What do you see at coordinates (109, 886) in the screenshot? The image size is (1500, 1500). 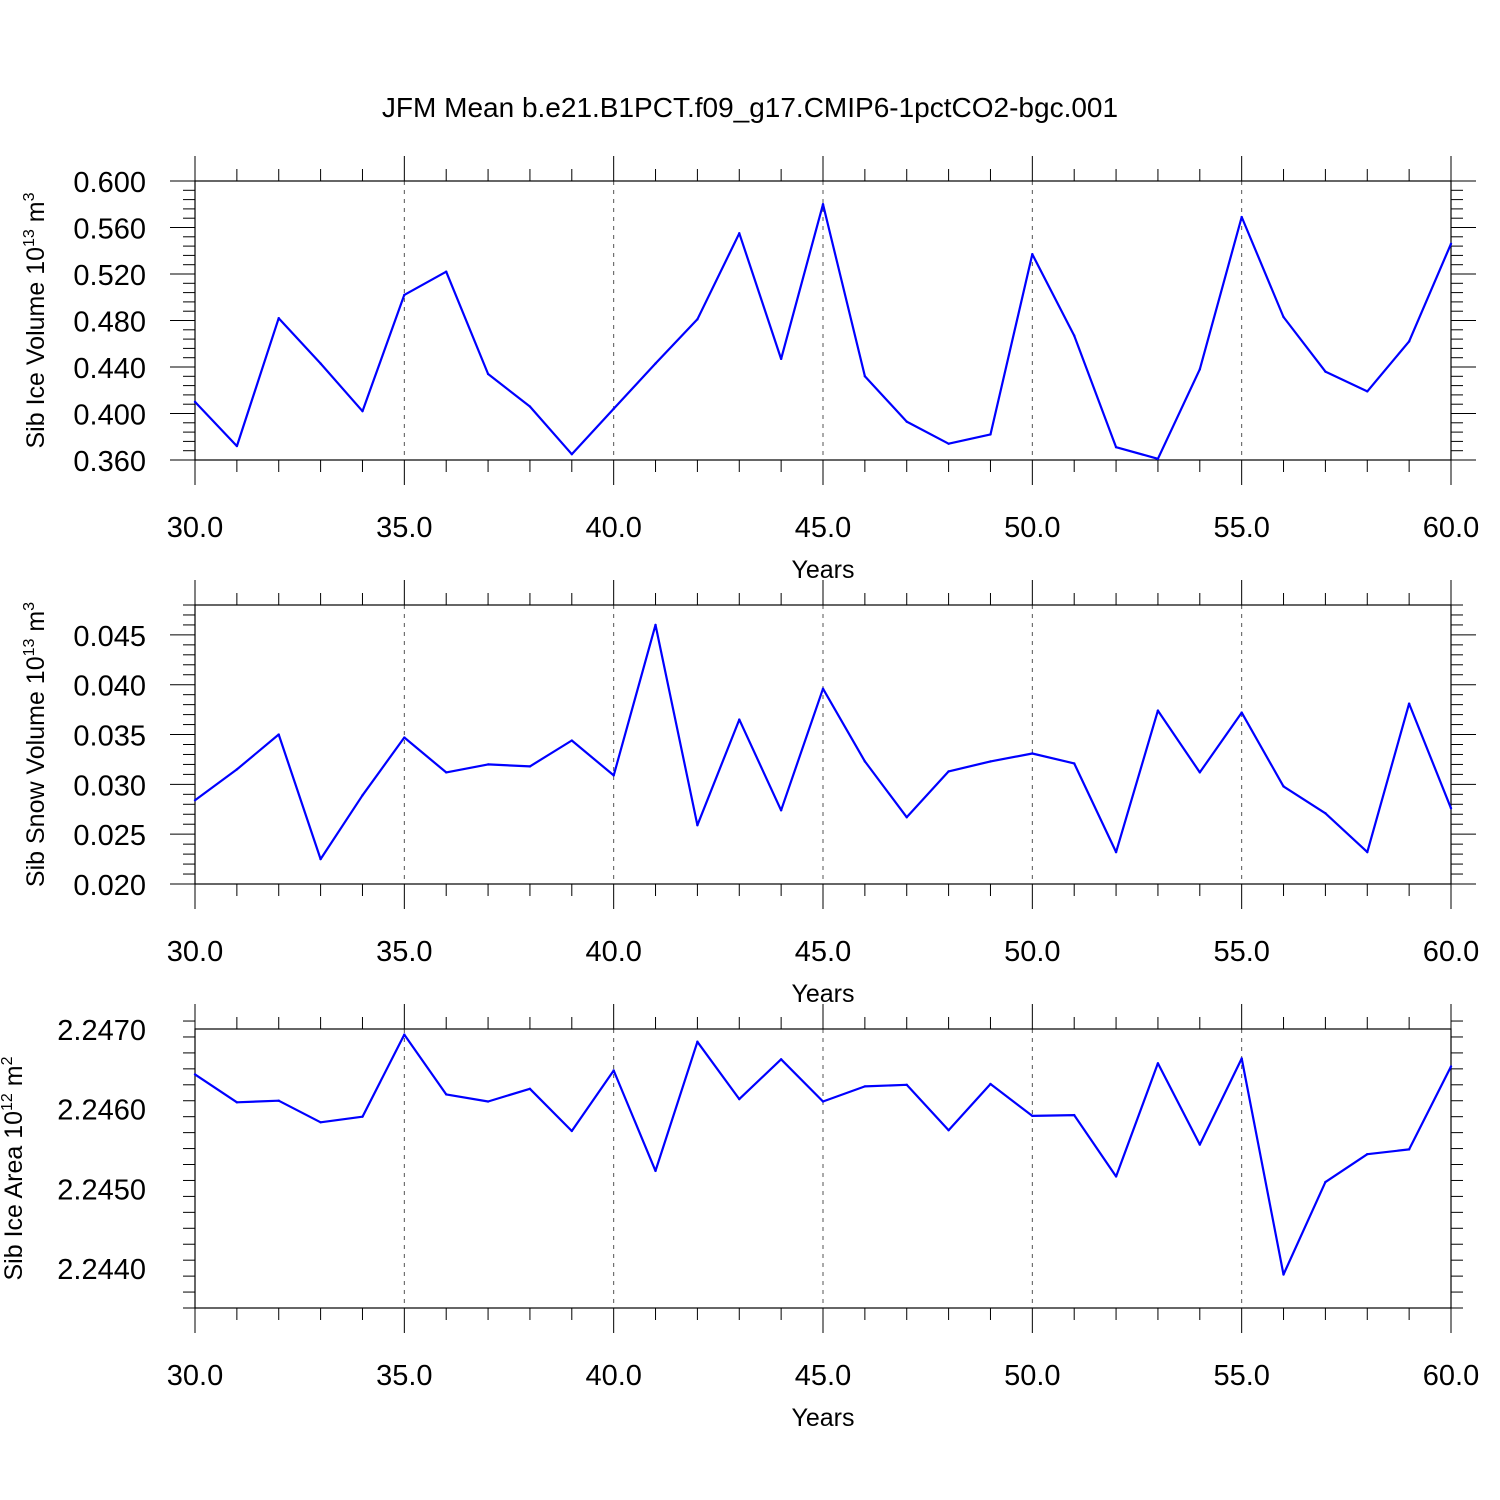 I see `y-tick-label: 0.020` at bounding box center [109, 886].